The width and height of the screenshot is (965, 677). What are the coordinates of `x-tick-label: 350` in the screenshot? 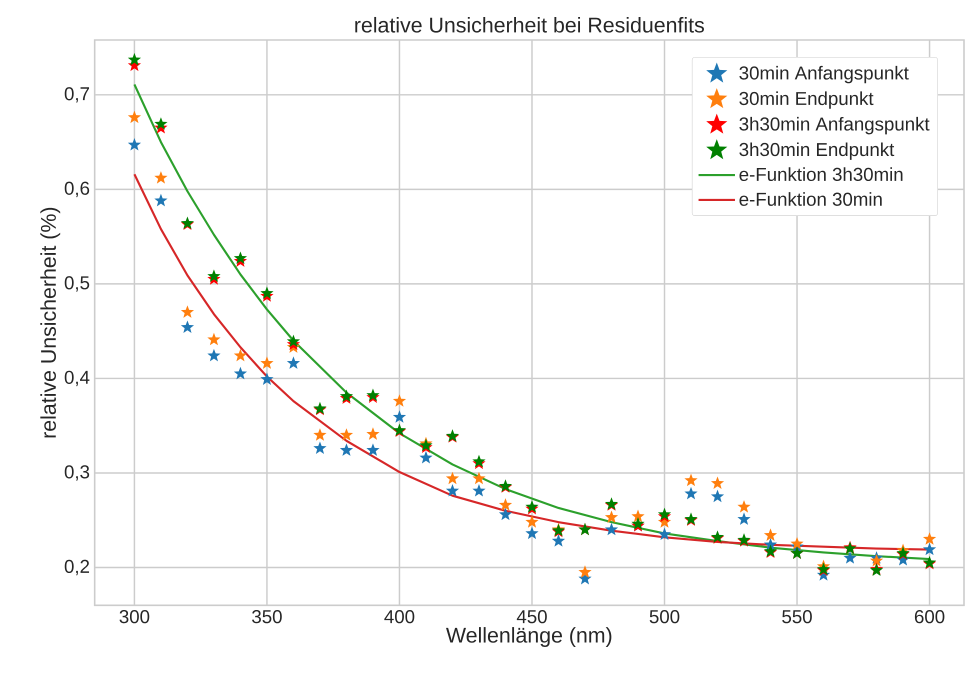 It's located at (267, 617).